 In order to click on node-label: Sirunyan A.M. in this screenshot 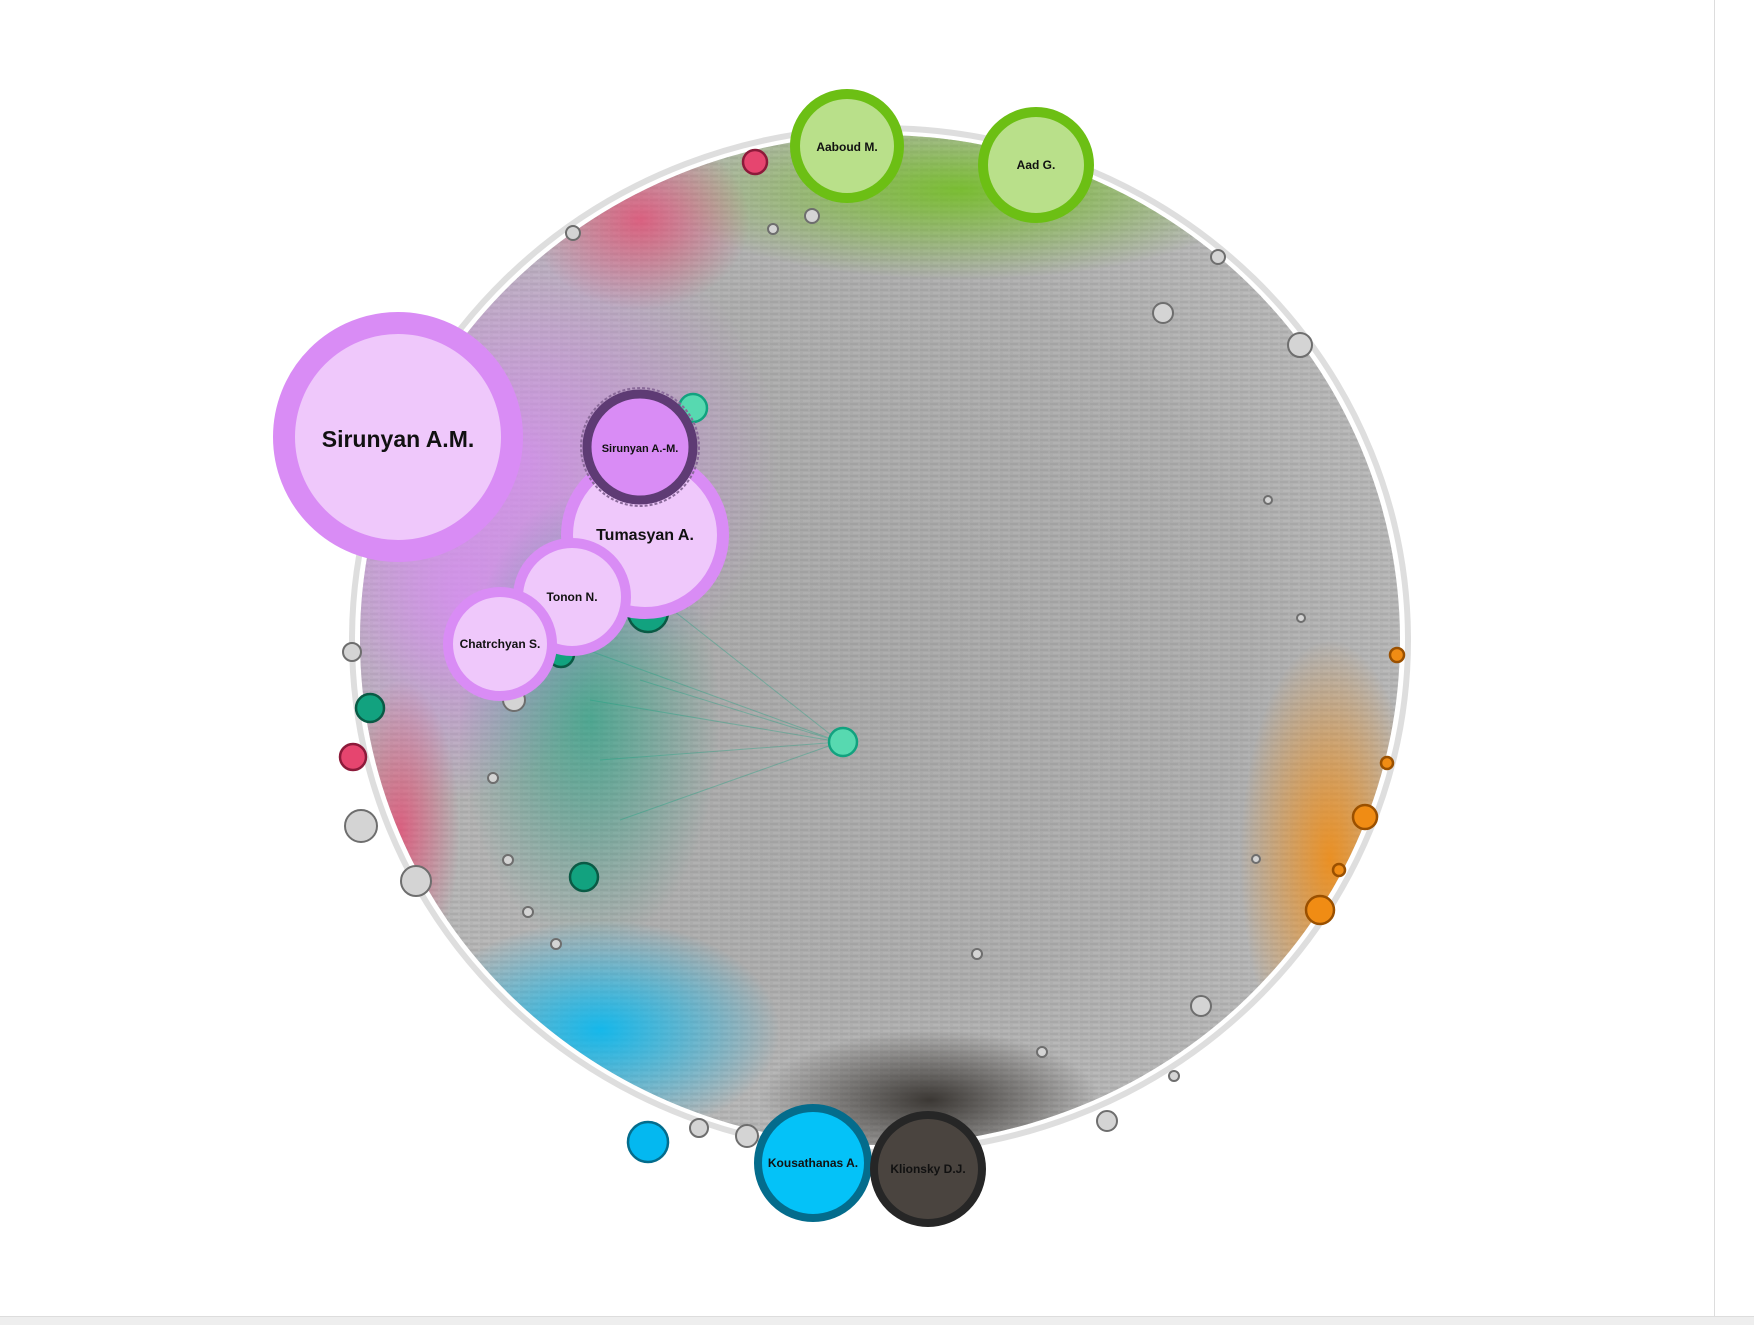, I will do `click(398, 439)`.